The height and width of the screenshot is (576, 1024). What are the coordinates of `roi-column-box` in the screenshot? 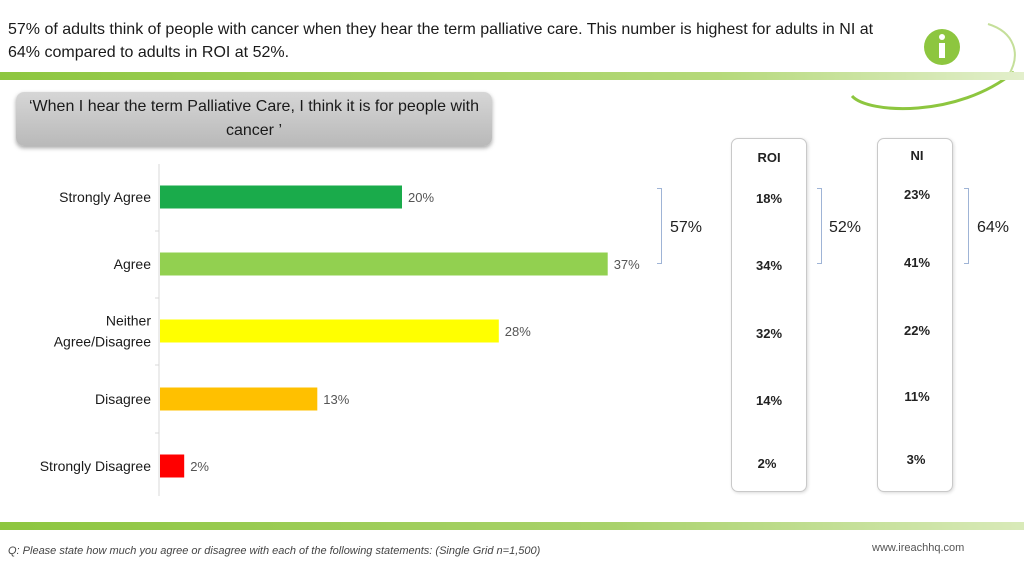 It's located at (769, 315).